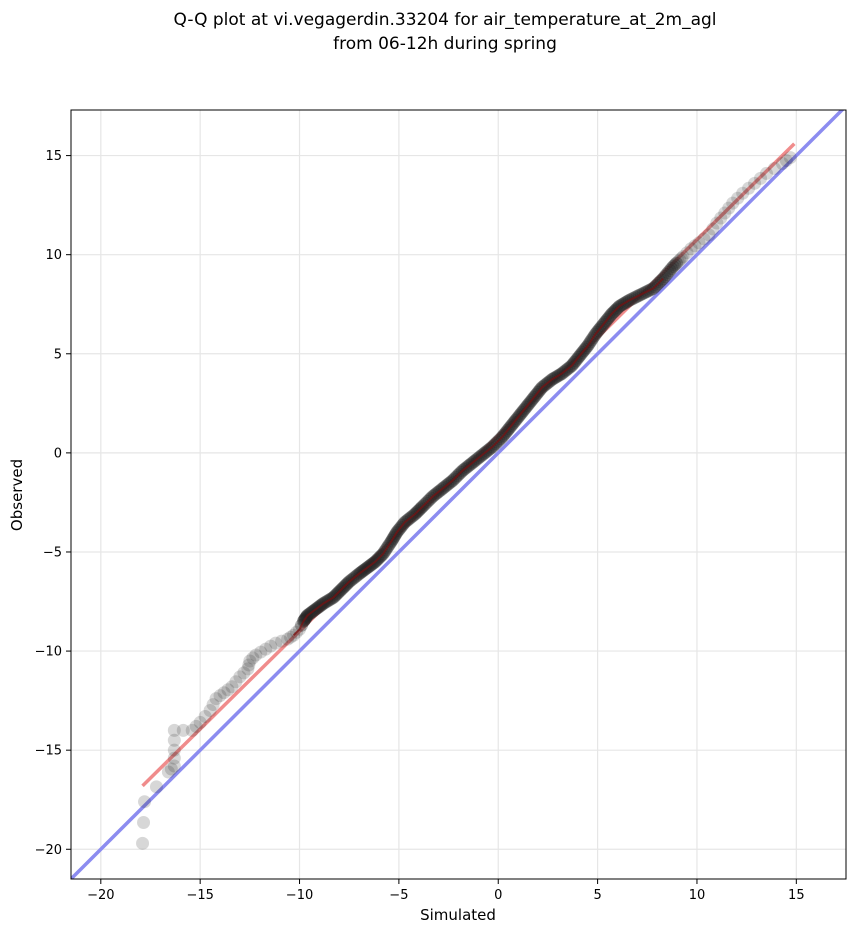 The height and width of the screenshot is (934, 854). I want to click on x-tick-label: −20, so click(100, 895).